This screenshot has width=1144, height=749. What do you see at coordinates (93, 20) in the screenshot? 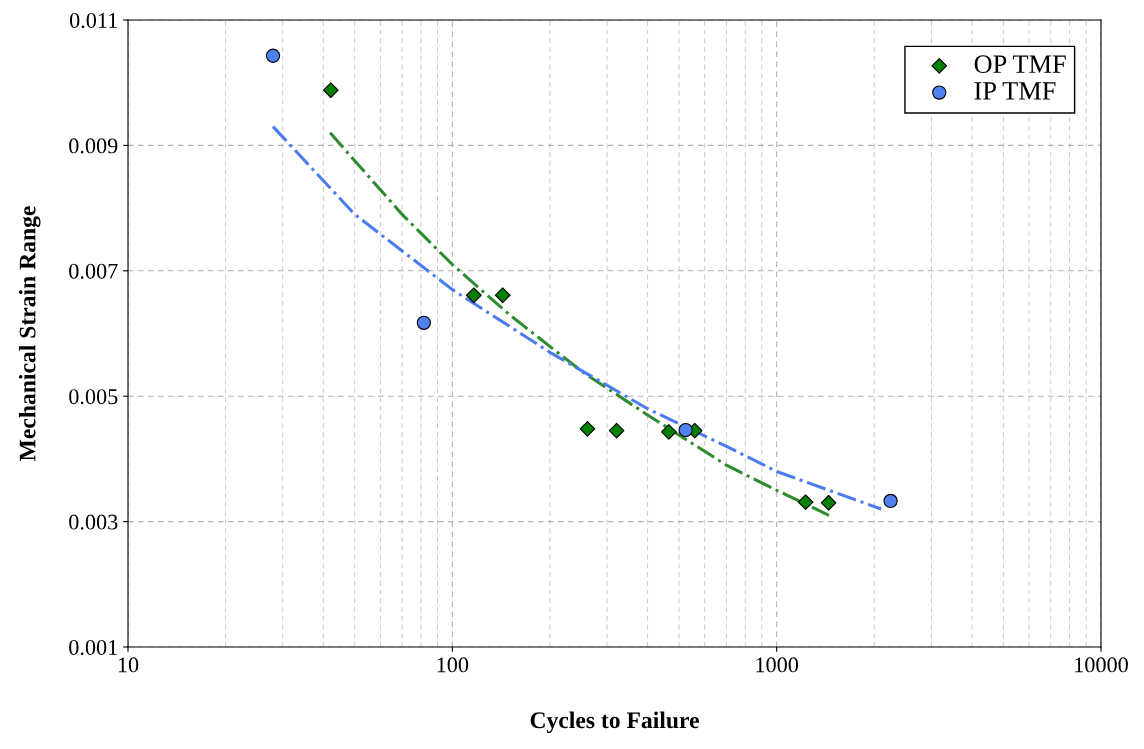
I see `y-tick-label: 0.011` at bounding box center [93, 20].